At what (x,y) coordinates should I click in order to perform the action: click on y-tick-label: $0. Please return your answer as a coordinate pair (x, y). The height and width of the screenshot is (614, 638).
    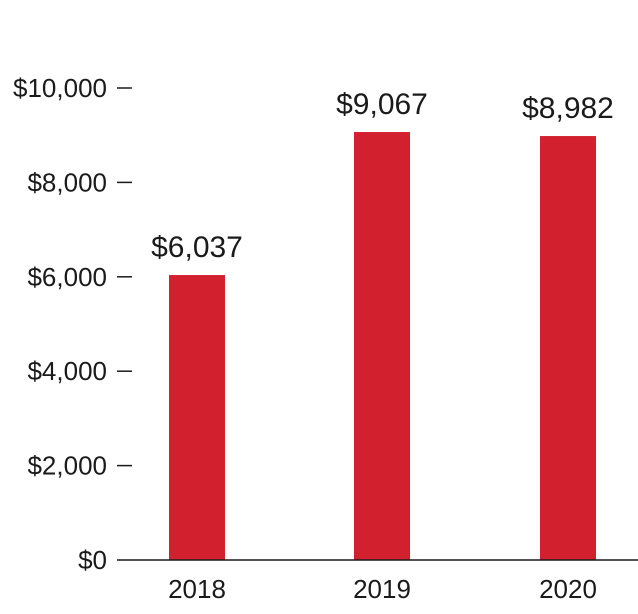
    Looking at the image, I should click on (92, 560).